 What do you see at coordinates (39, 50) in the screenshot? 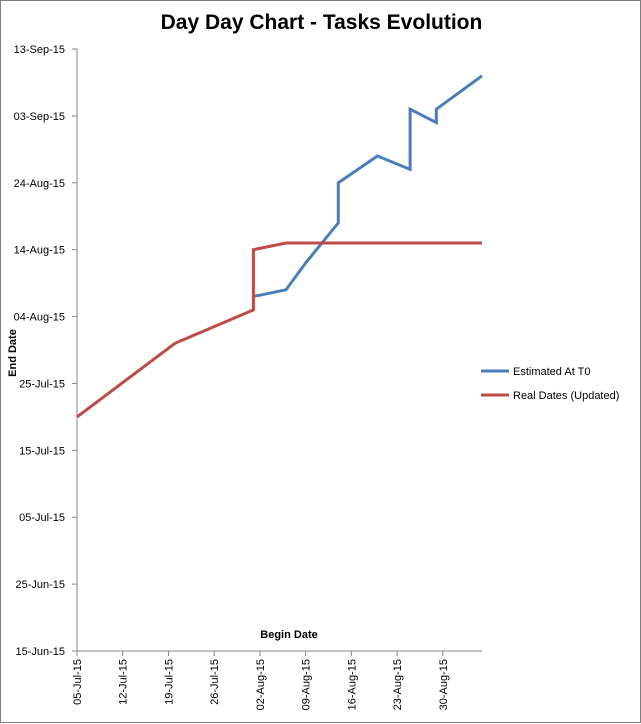
I see `y-tick-label: 13-Sep-15` at bounding box center [39, 50].